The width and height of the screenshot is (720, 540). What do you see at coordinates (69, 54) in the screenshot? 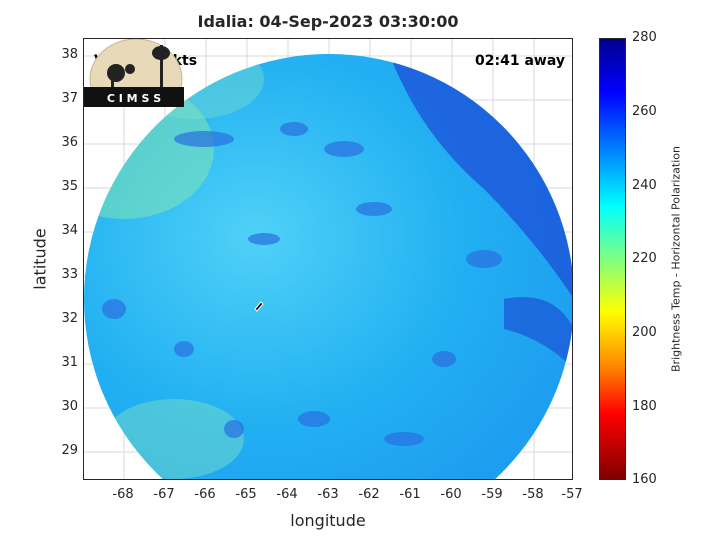
I see `y-tick: 38` at bounding box center [69, 54].